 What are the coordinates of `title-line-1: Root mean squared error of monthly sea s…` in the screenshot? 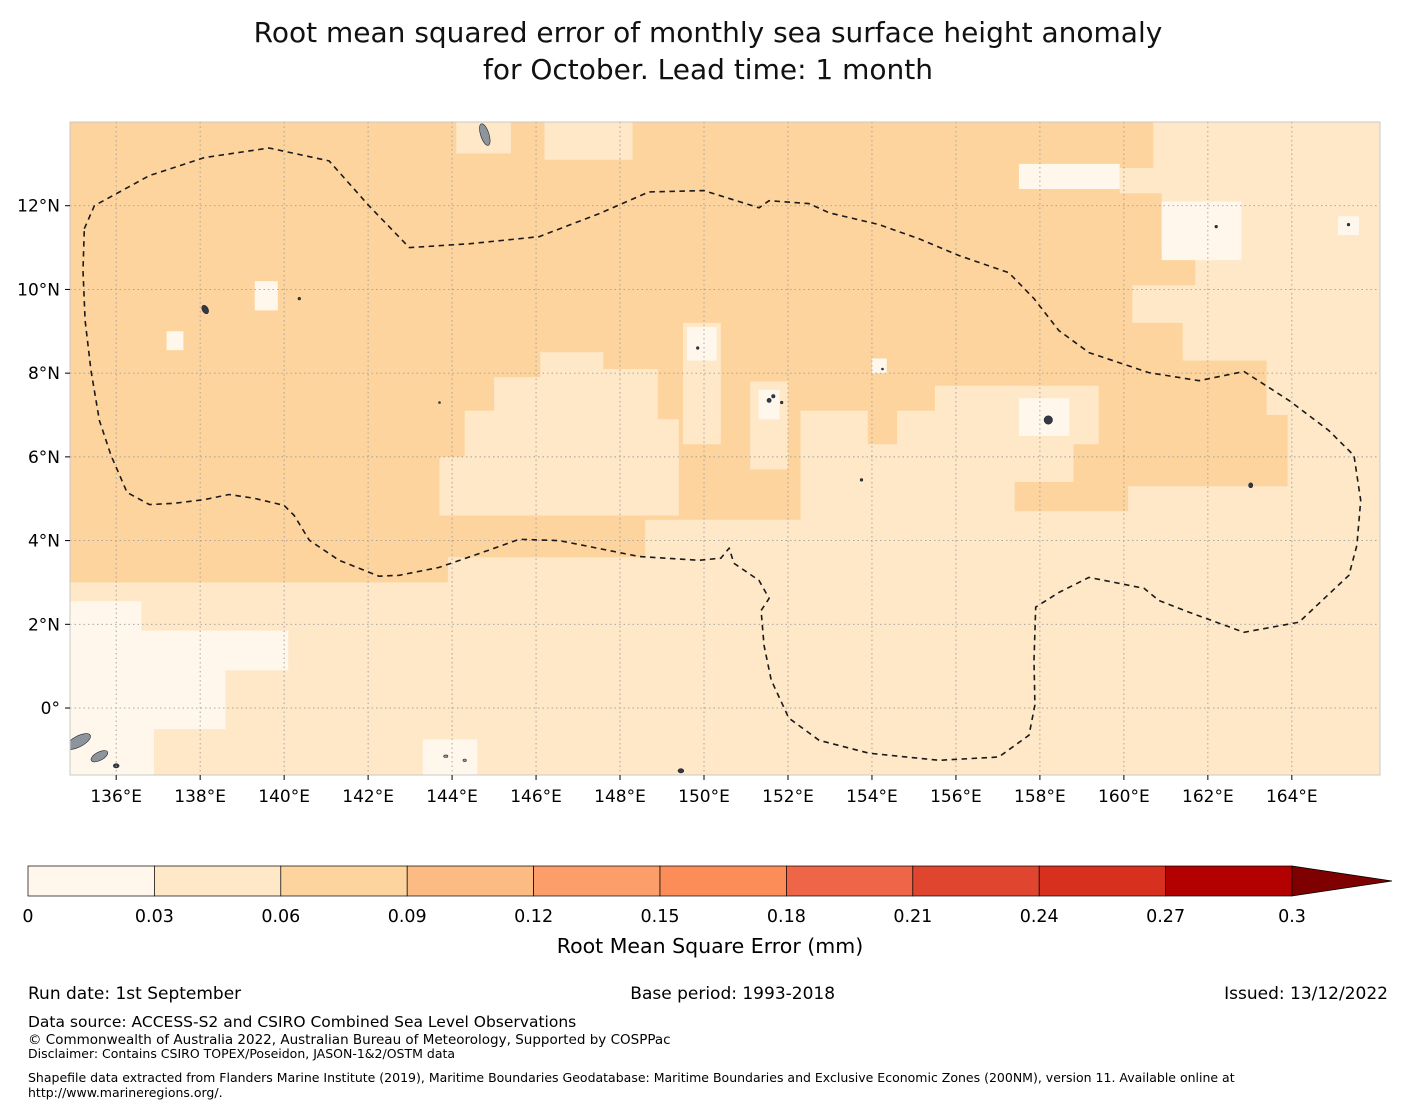 It's located at (708, 32).